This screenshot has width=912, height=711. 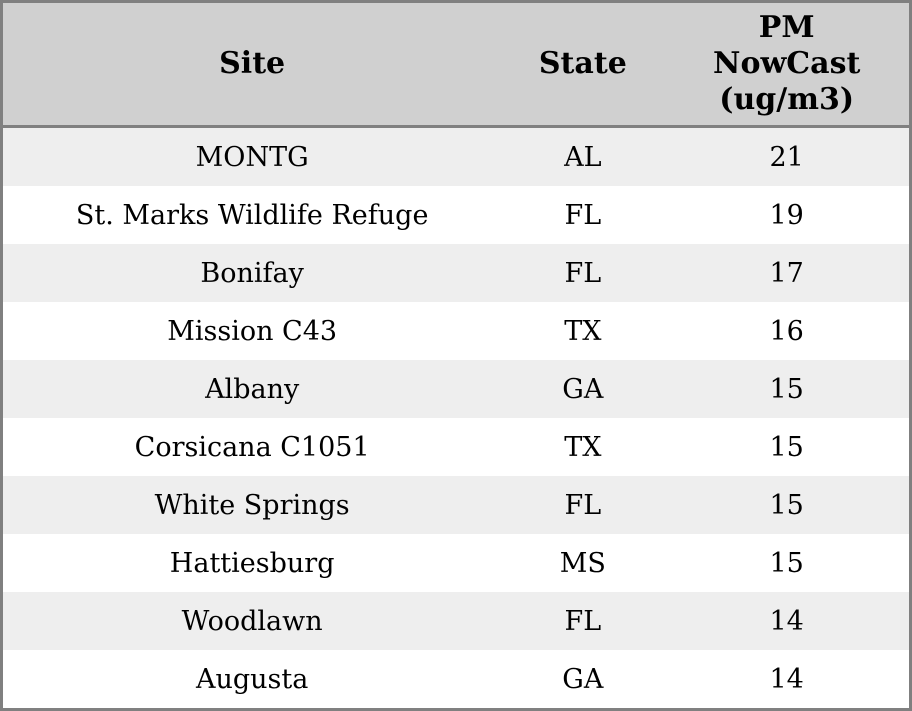 What do you see at coordinates (786, 273) in the screenshot?
I see `pm-cell: 17` at bounding box center [786, 273].